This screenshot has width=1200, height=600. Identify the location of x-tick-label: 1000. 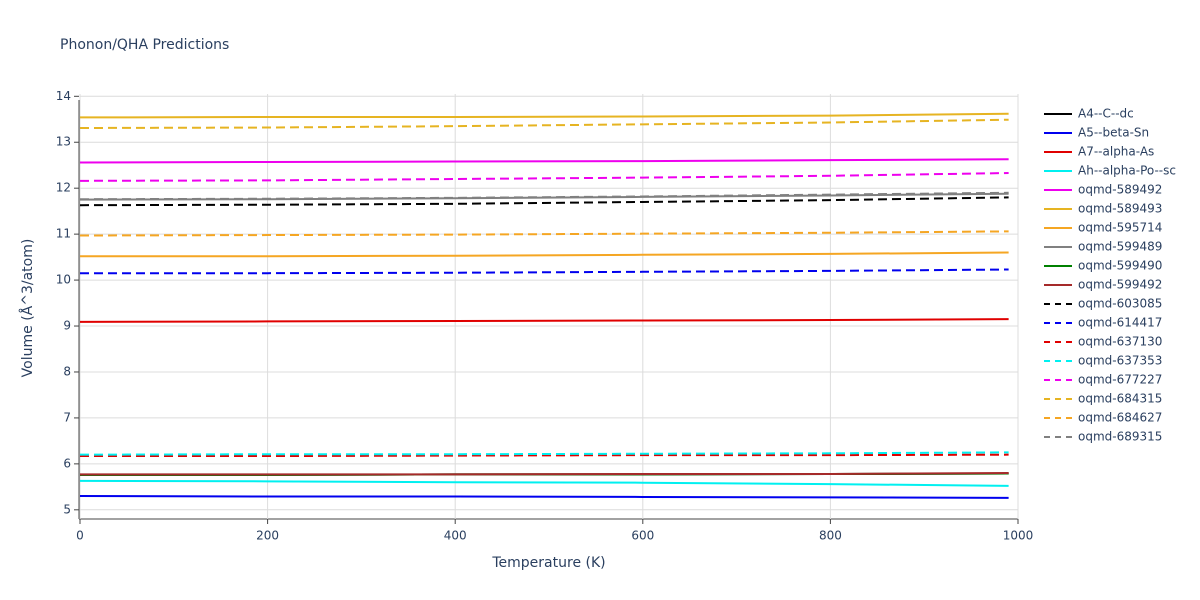
(1018, 536).